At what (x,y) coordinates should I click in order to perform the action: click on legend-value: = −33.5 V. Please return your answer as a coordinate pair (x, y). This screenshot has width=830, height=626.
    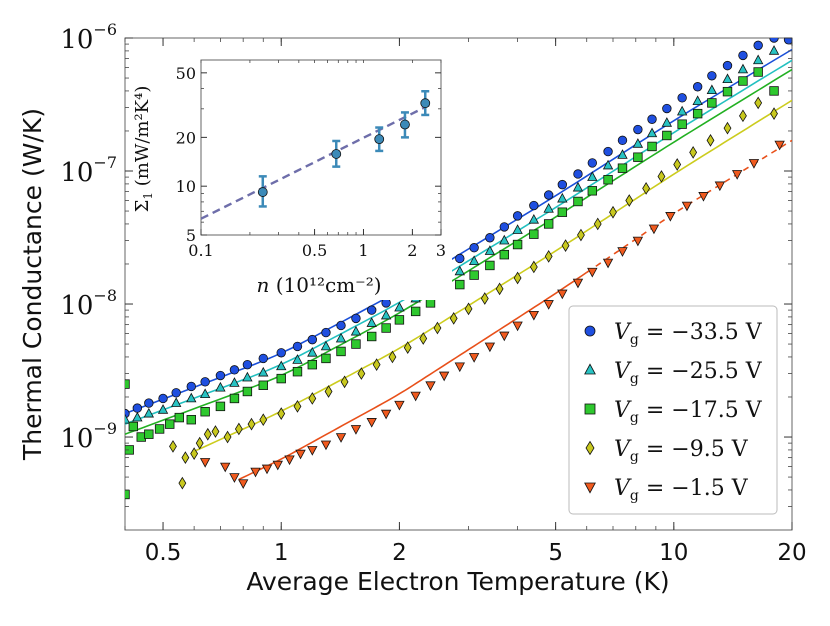
    Looking at the image, I should click on (701, 332).